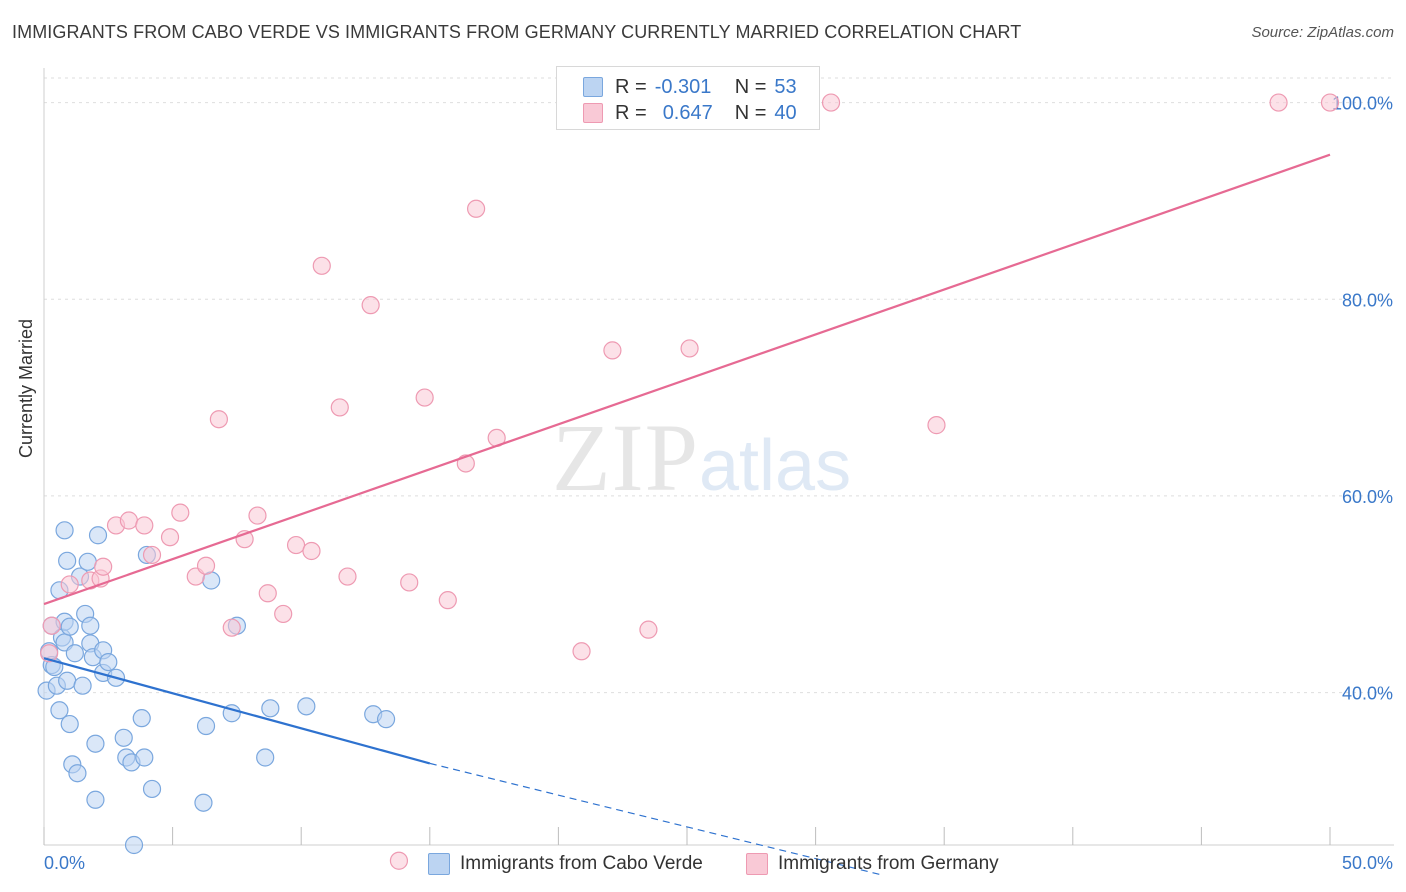 This screenshot has width=1406, height=892. I want to click on cabo-verde-trend-line, so click(237, 711).